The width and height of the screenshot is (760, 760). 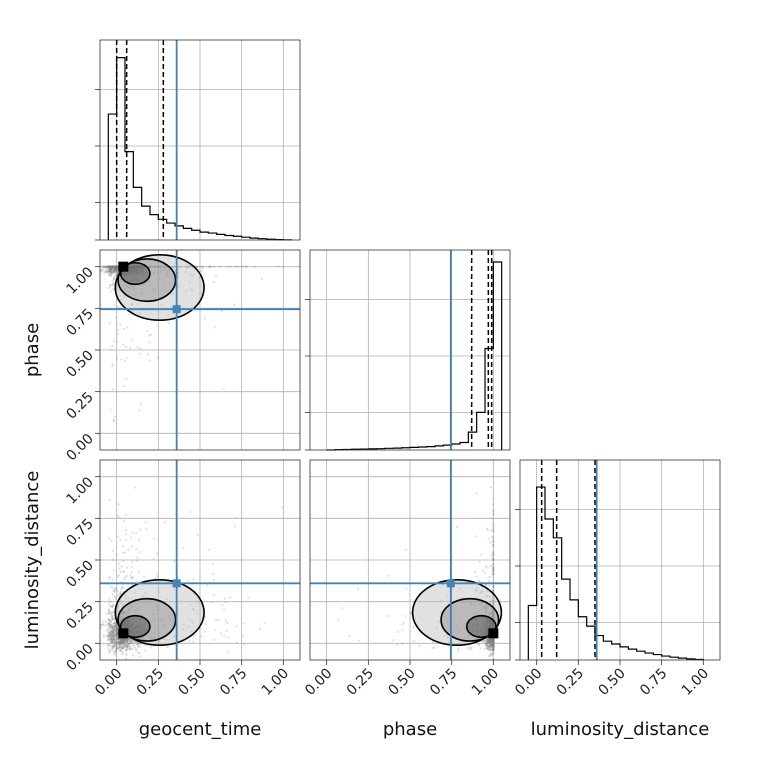 I want to click on x-tick-label-geocent_time-0: 0.00, so click(x=108, y=682).